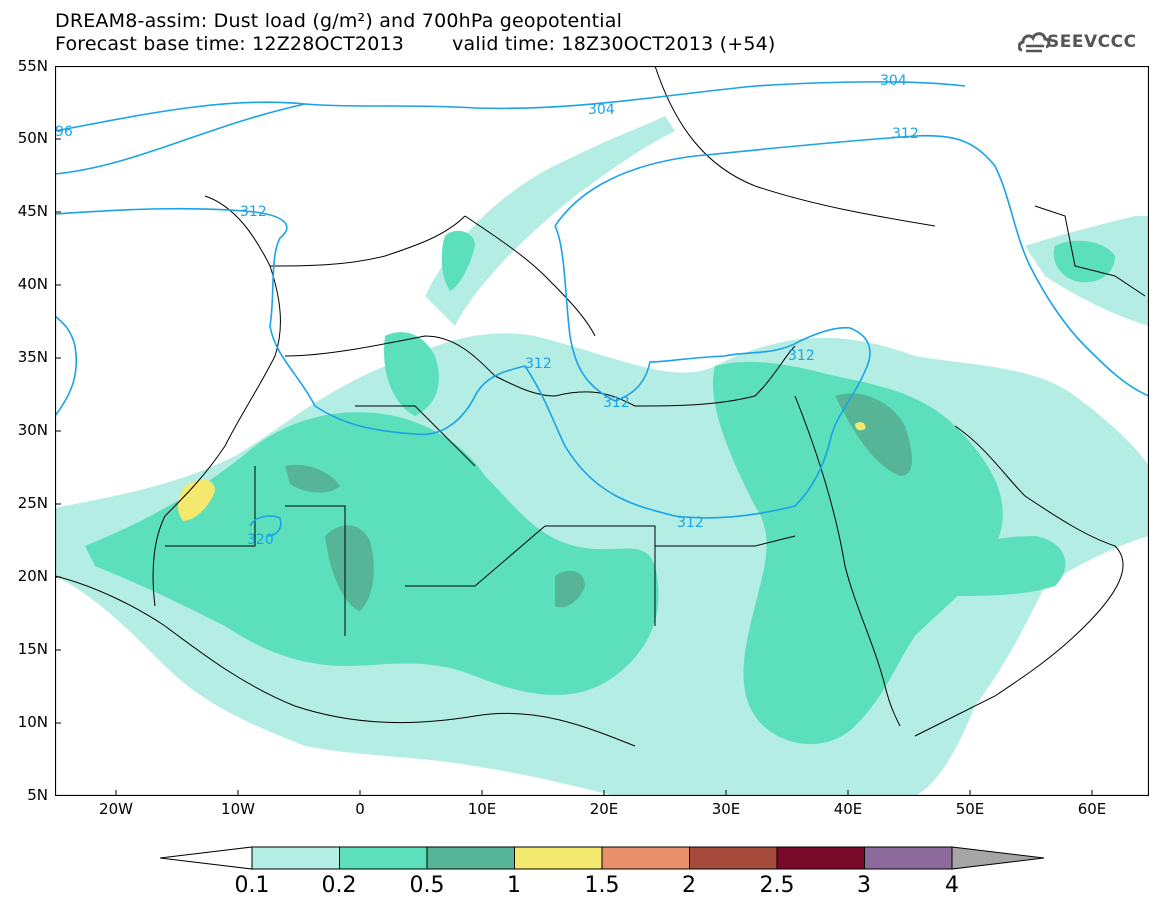  I want to click on colorbar-label: 0.5, so click(427, 885).